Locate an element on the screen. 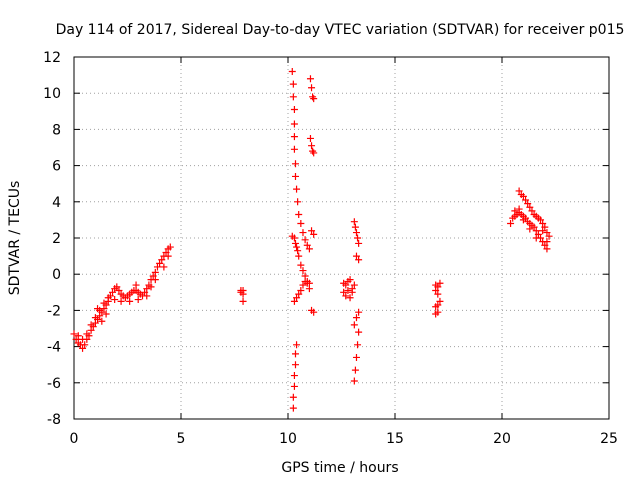 This screenshot has height=484, width=640. x-tick-label: 5 is located at coordinates (181, 439).